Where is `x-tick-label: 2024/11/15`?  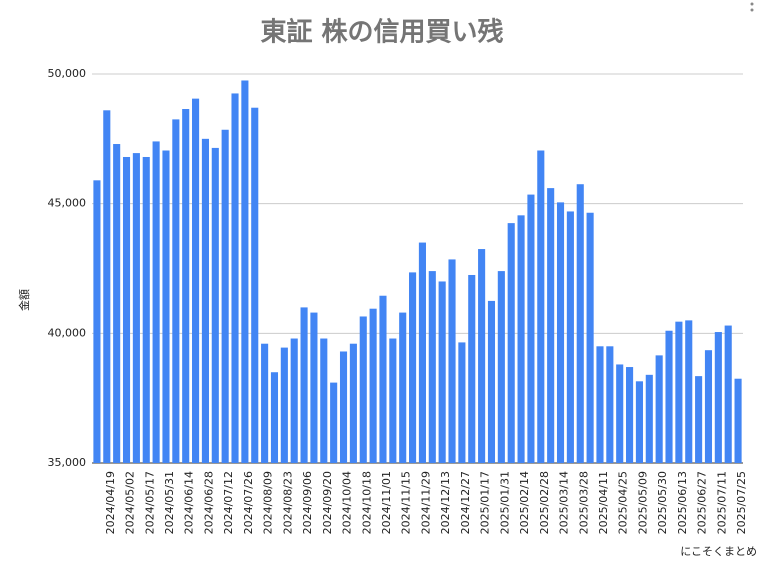 x-tick-label: 2024/11/15 is located at coordinates (406, 502).